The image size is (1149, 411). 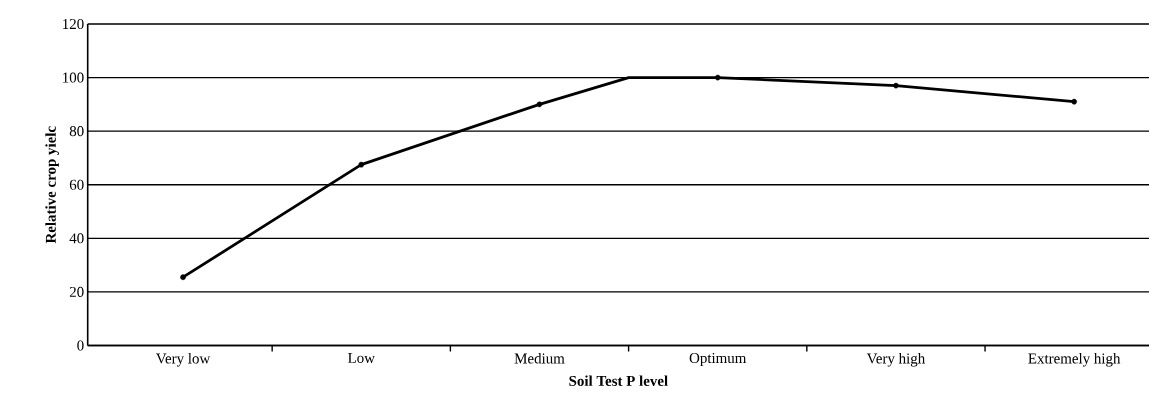 What do you see at coordinates (76, 131) in the screenshot?
I see `y-tick-label: 80` at bounding box center [76, 131].